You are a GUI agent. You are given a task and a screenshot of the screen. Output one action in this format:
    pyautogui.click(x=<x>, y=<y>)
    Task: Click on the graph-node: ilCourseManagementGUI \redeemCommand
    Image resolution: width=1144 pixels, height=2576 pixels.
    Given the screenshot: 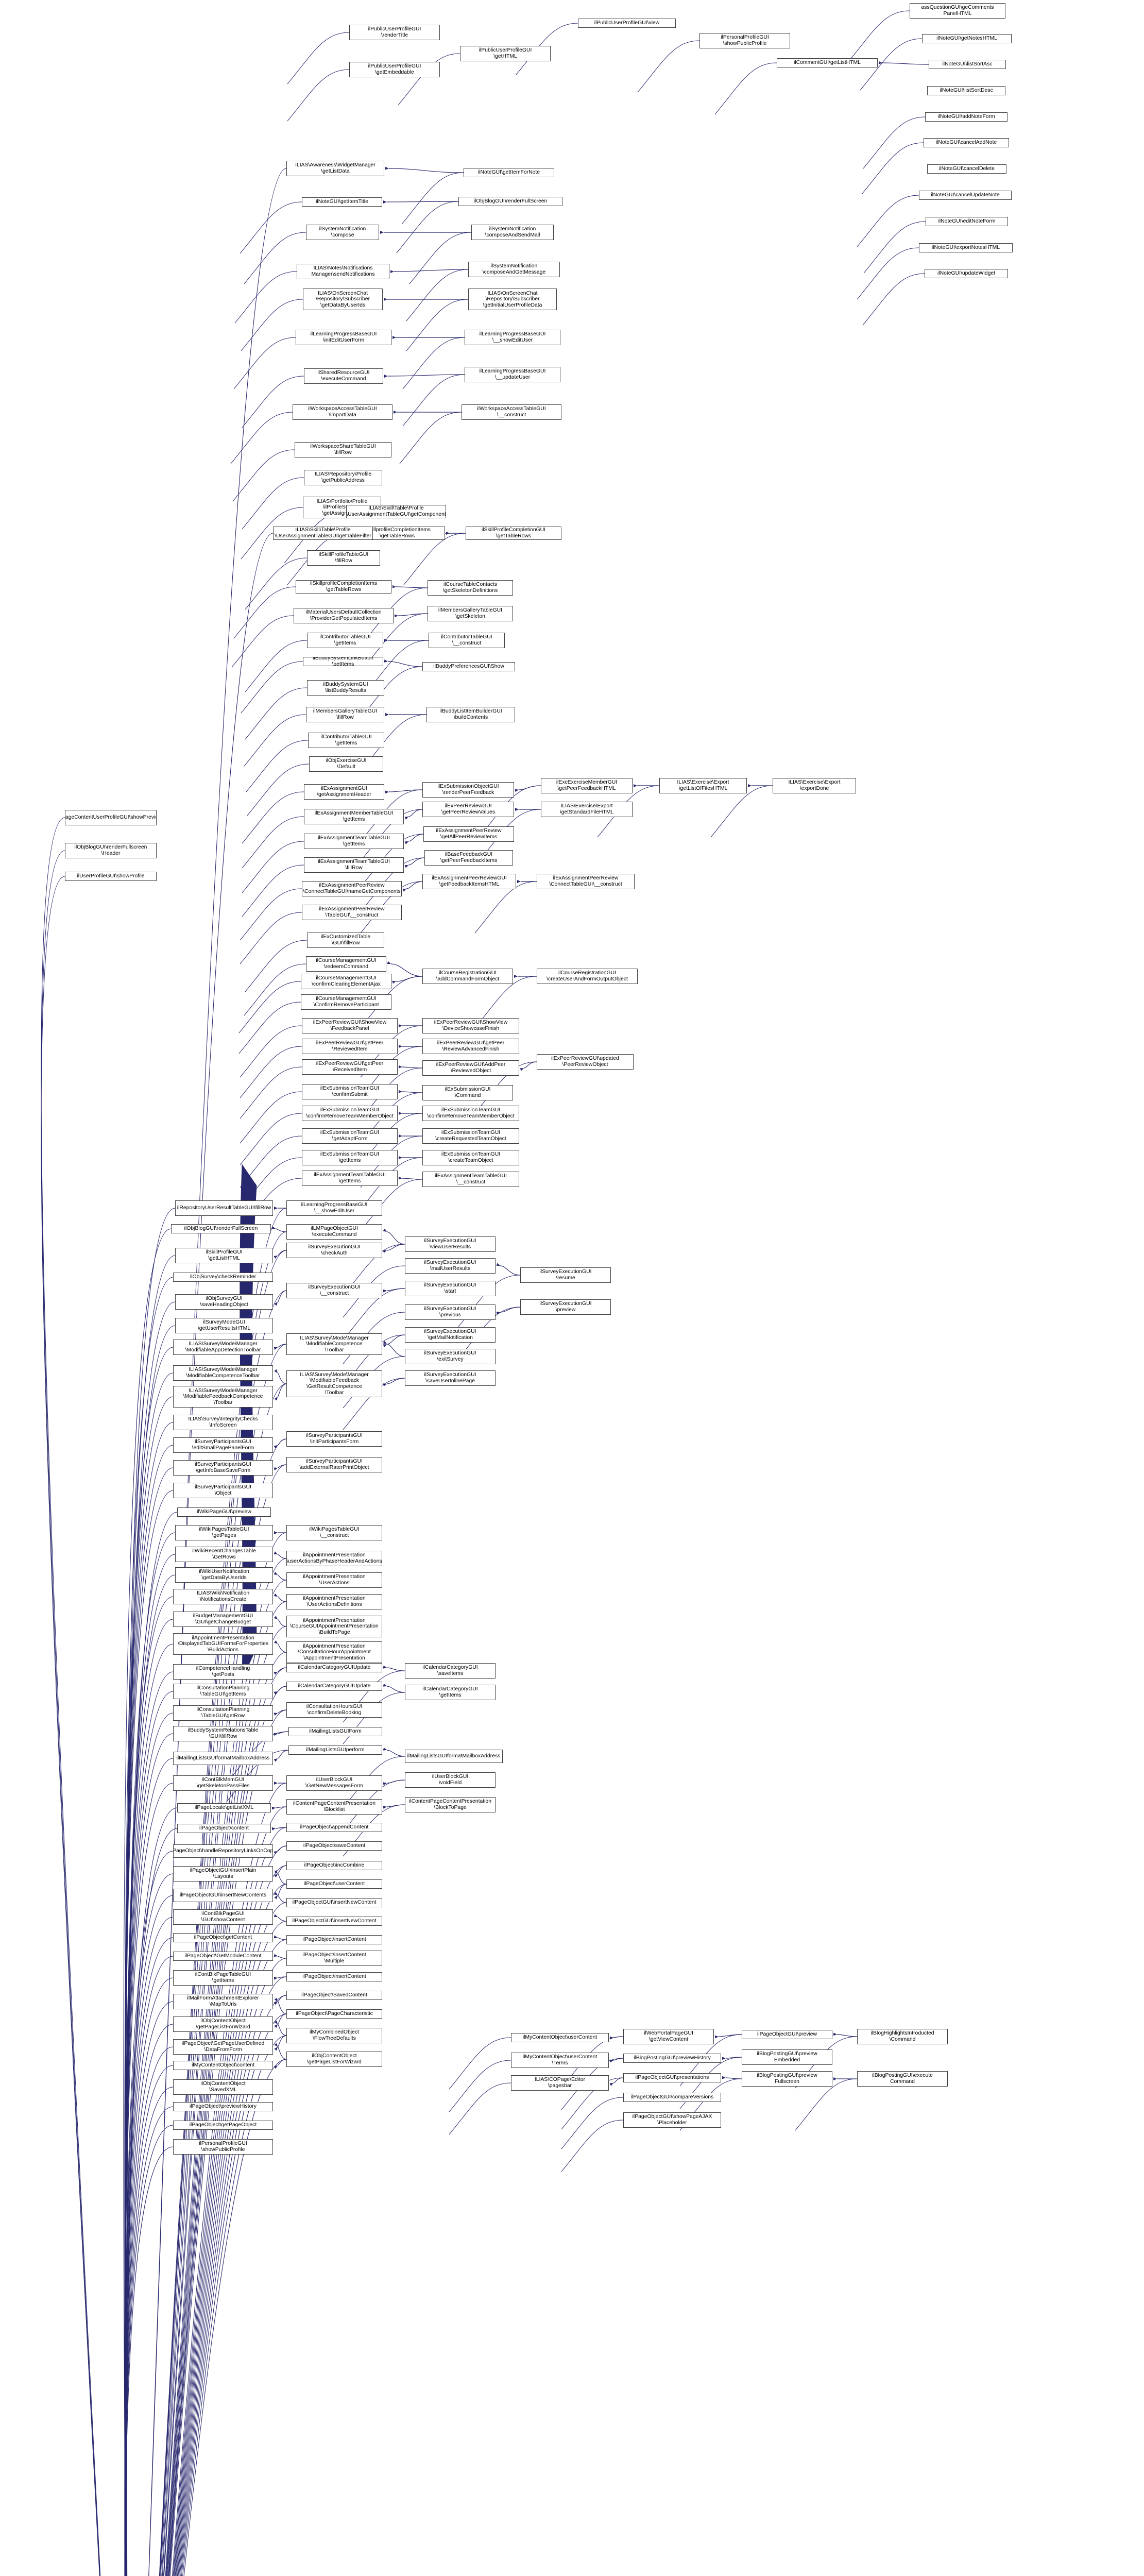 What is the action you would take?
    pyautogui.click(x=346, y=964)
    